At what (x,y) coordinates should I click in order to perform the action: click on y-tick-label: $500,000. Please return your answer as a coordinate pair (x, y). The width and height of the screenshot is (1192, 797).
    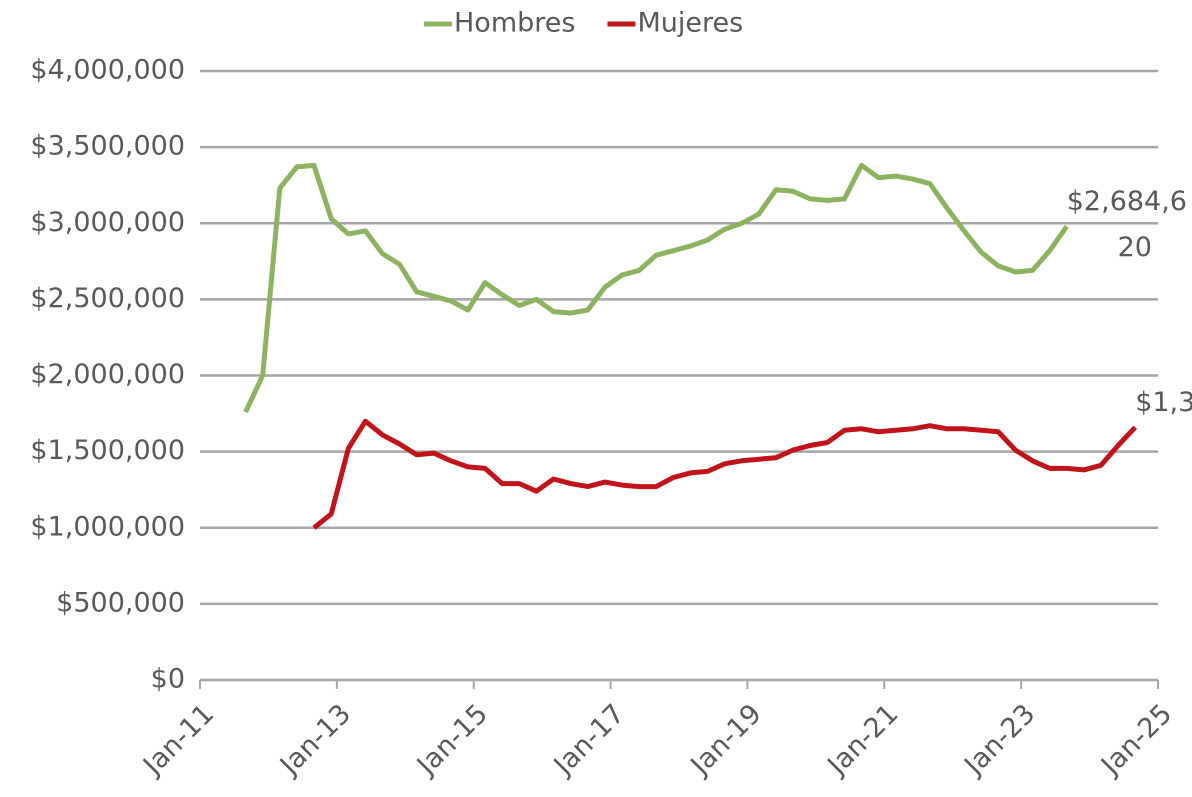
    Looking at the image, I should click on (120, 602).